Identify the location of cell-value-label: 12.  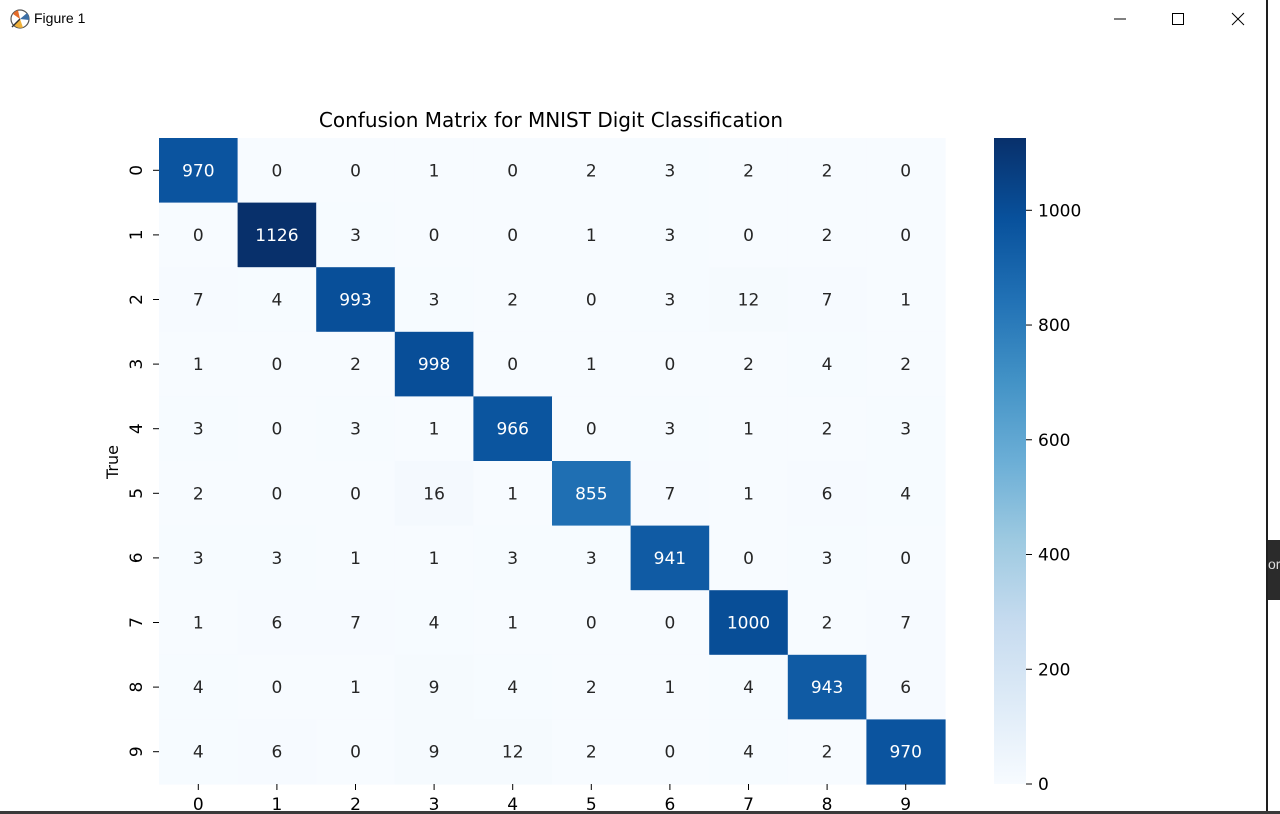
(749, 301).